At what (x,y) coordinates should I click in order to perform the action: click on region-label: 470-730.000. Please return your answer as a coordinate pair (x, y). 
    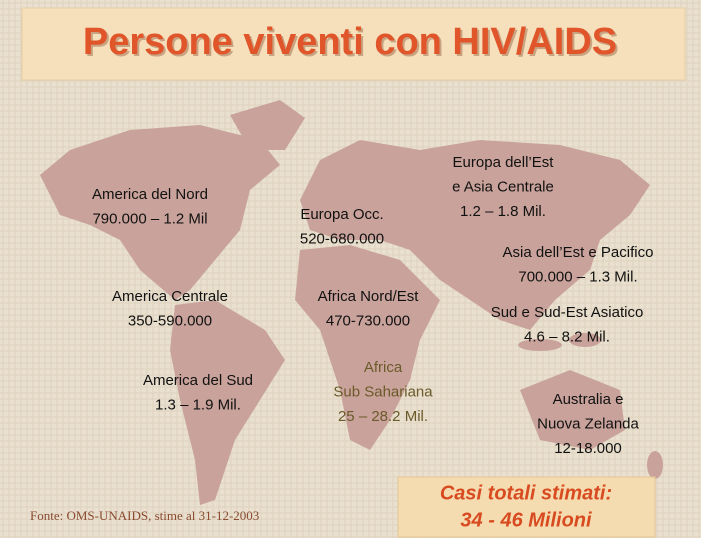
    Looking at the image, I should click on (368, 320).